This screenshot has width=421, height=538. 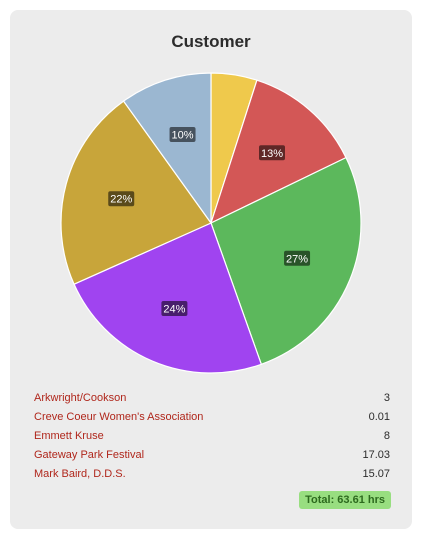 I want to click on chart-title: Customer, so click(x=211, y=41).